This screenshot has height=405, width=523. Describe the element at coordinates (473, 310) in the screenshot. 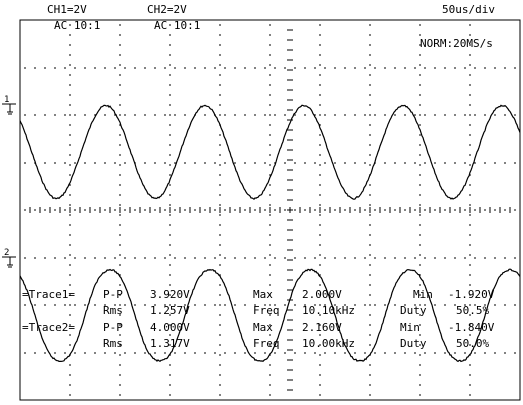

I see `trace1-duty-value: 50.5%` at that location.